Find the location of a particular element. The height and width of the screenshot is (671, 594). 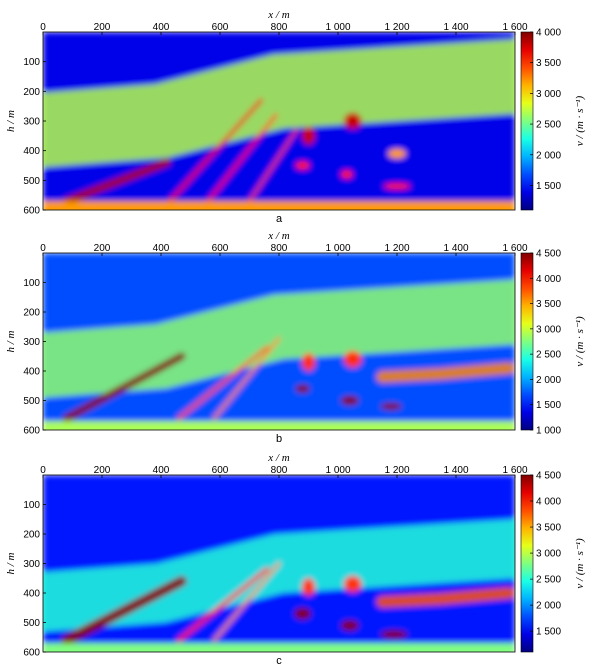

colorbar-tick-label: 4 500 is located at coordinates (548, 476).